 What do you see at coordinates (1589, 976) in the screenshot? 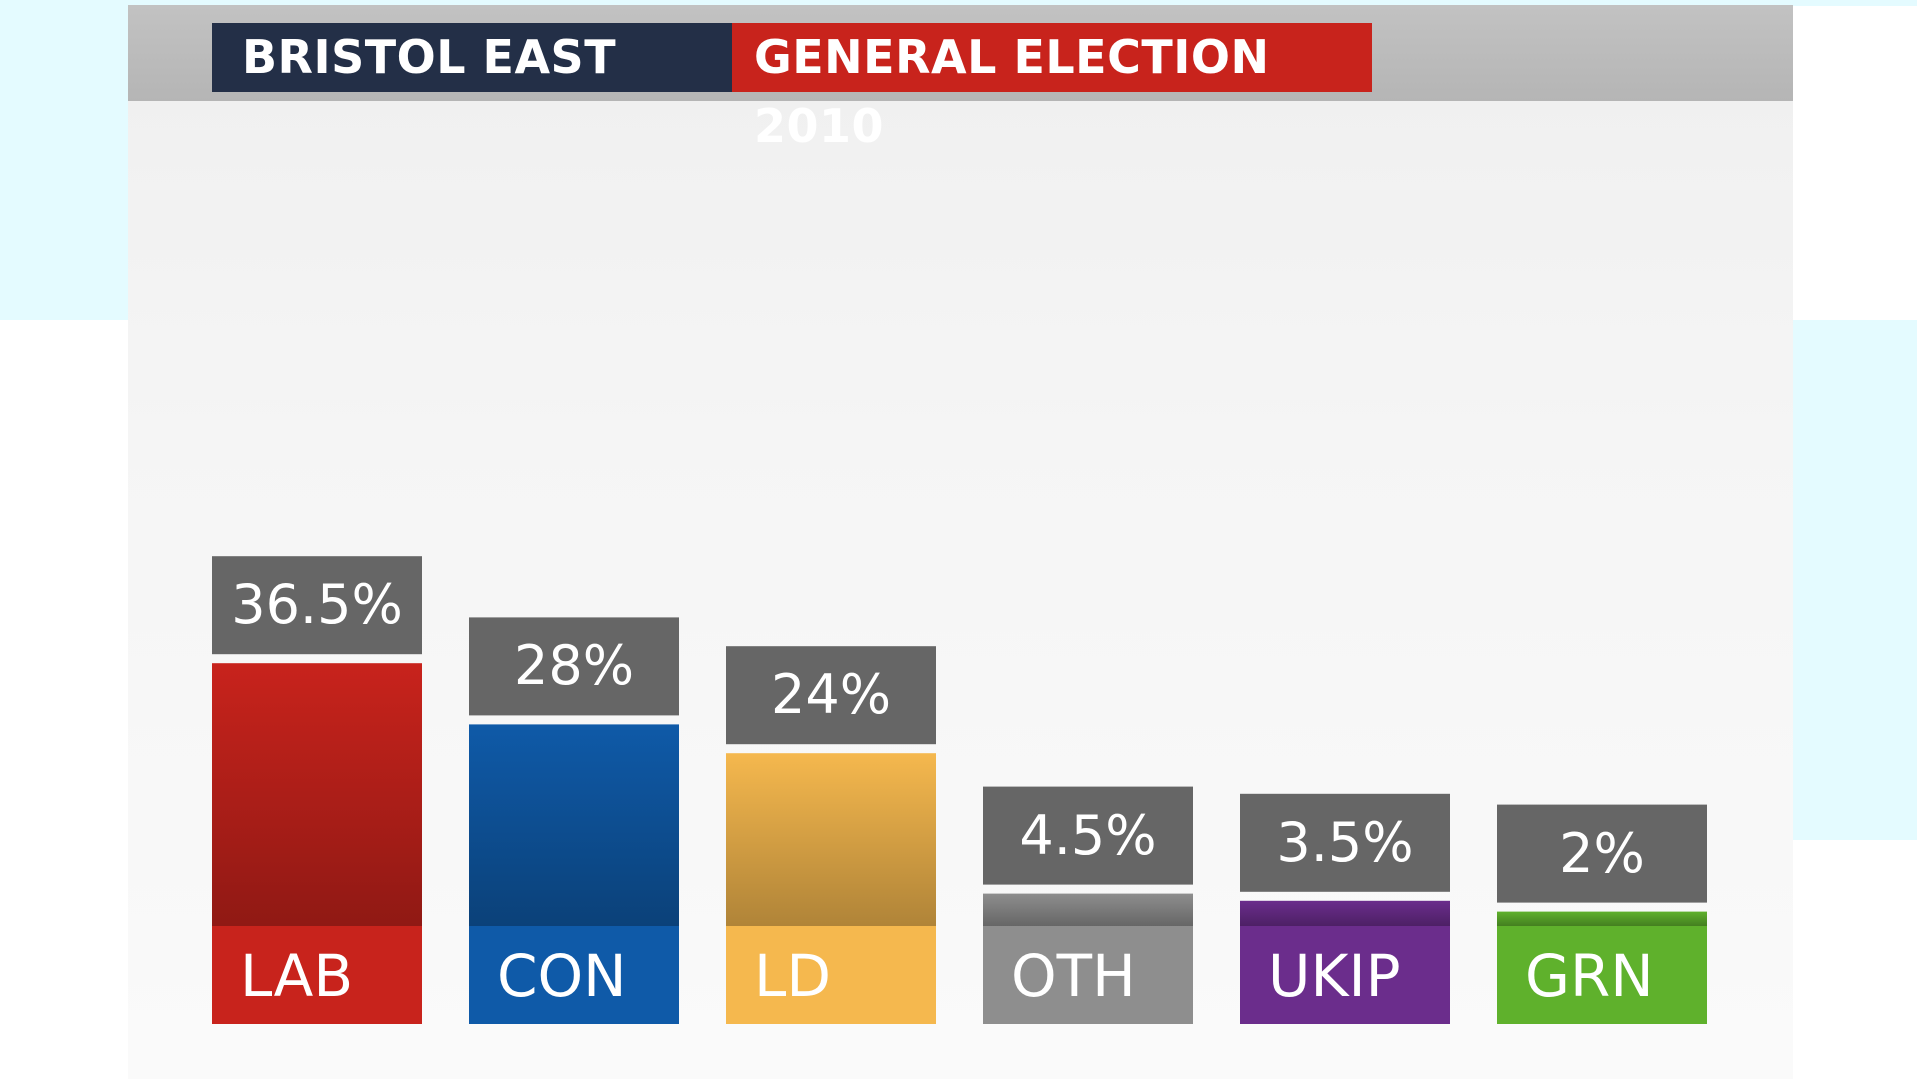
I see `category-label-grn: GRN` at bounding box center [1589, 976].